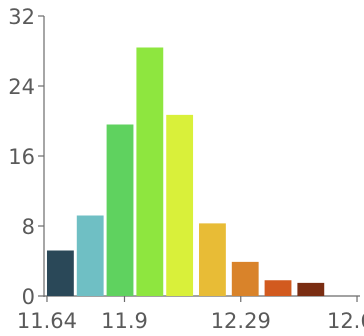  Describe the element at coordinates (241, 321) in the screenshot. I see `x-tick-label: 12.29` at that location.